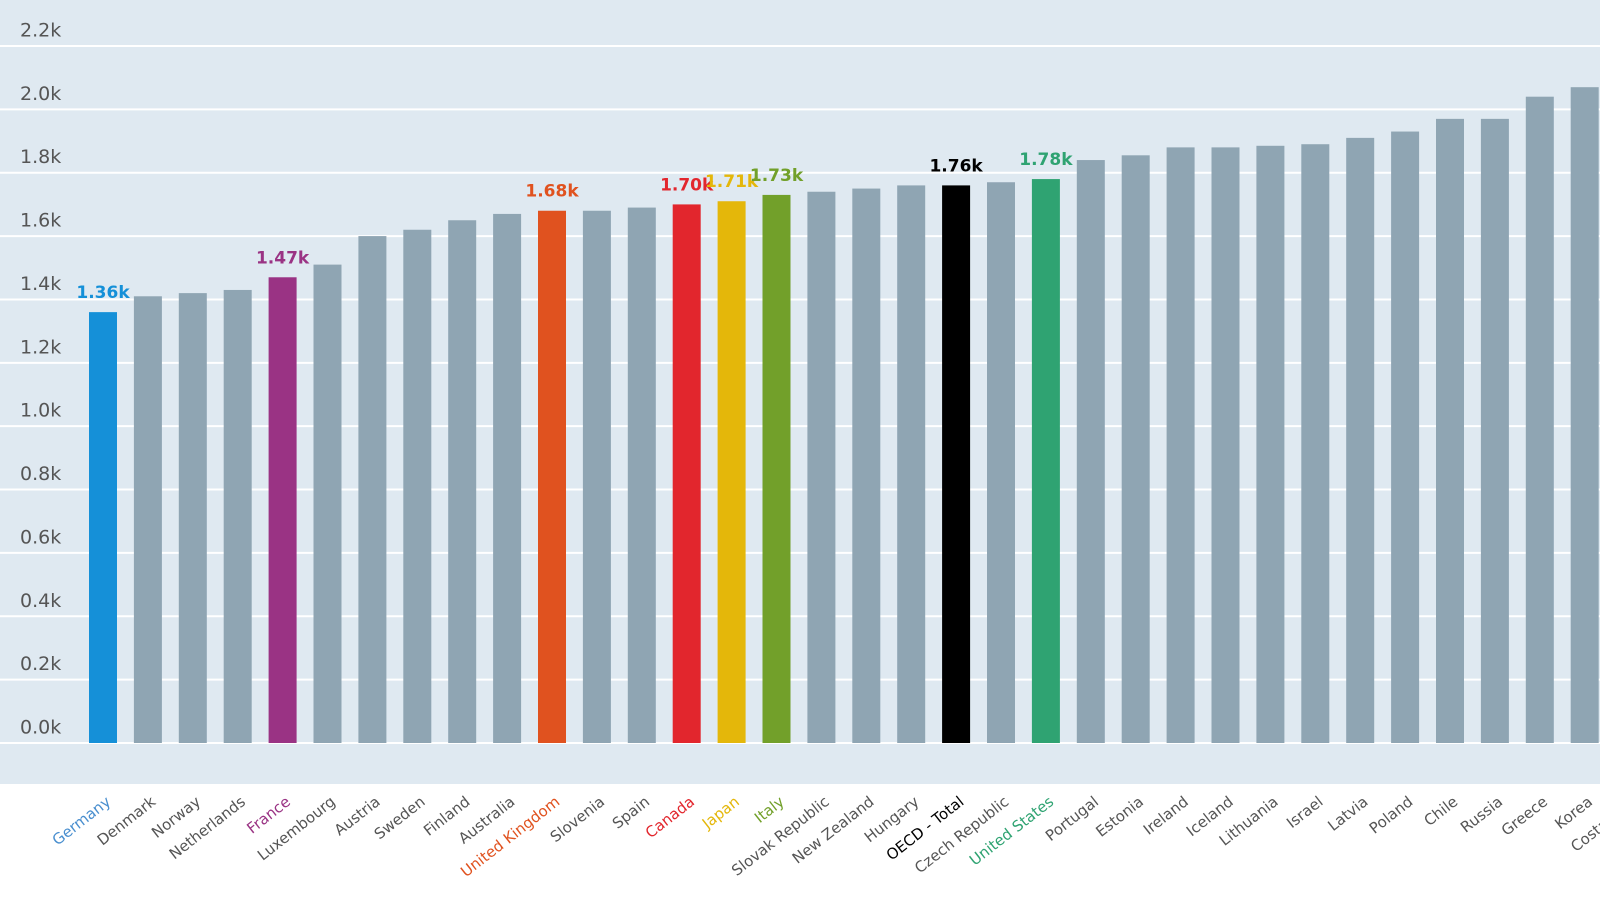 Image resolution: width=1600 pixels, height=900 pixels. What do you see at coordinates (283, 258) in the screenshot?
I see `value-label: 1.47k` at bounding box center [283, 258].